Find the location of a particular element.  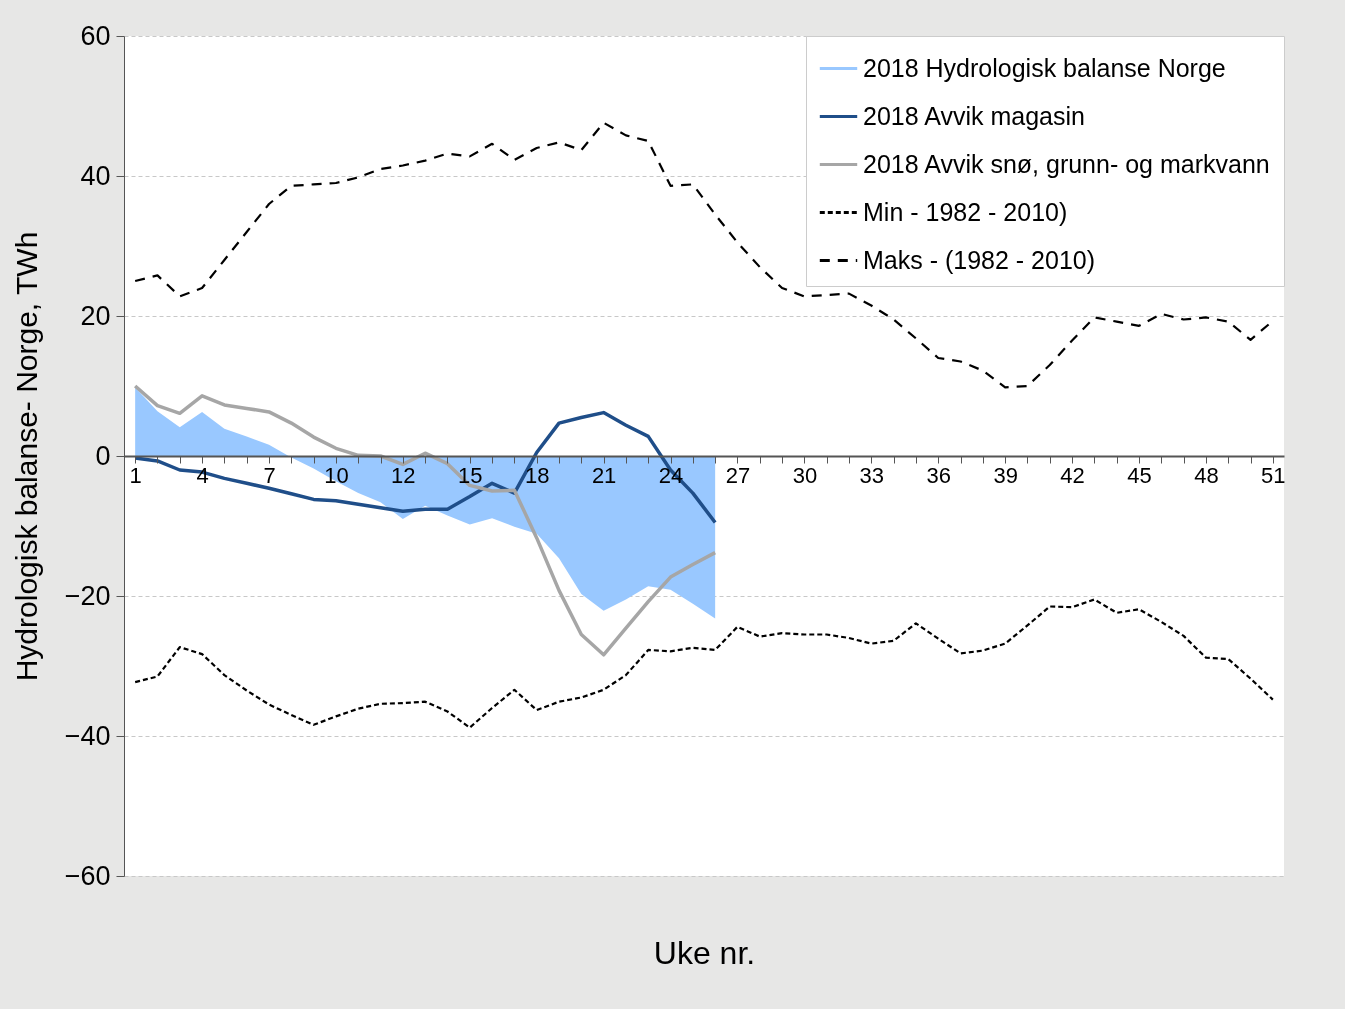

x-tick-label: 15 is located at coordinates (470, 475).